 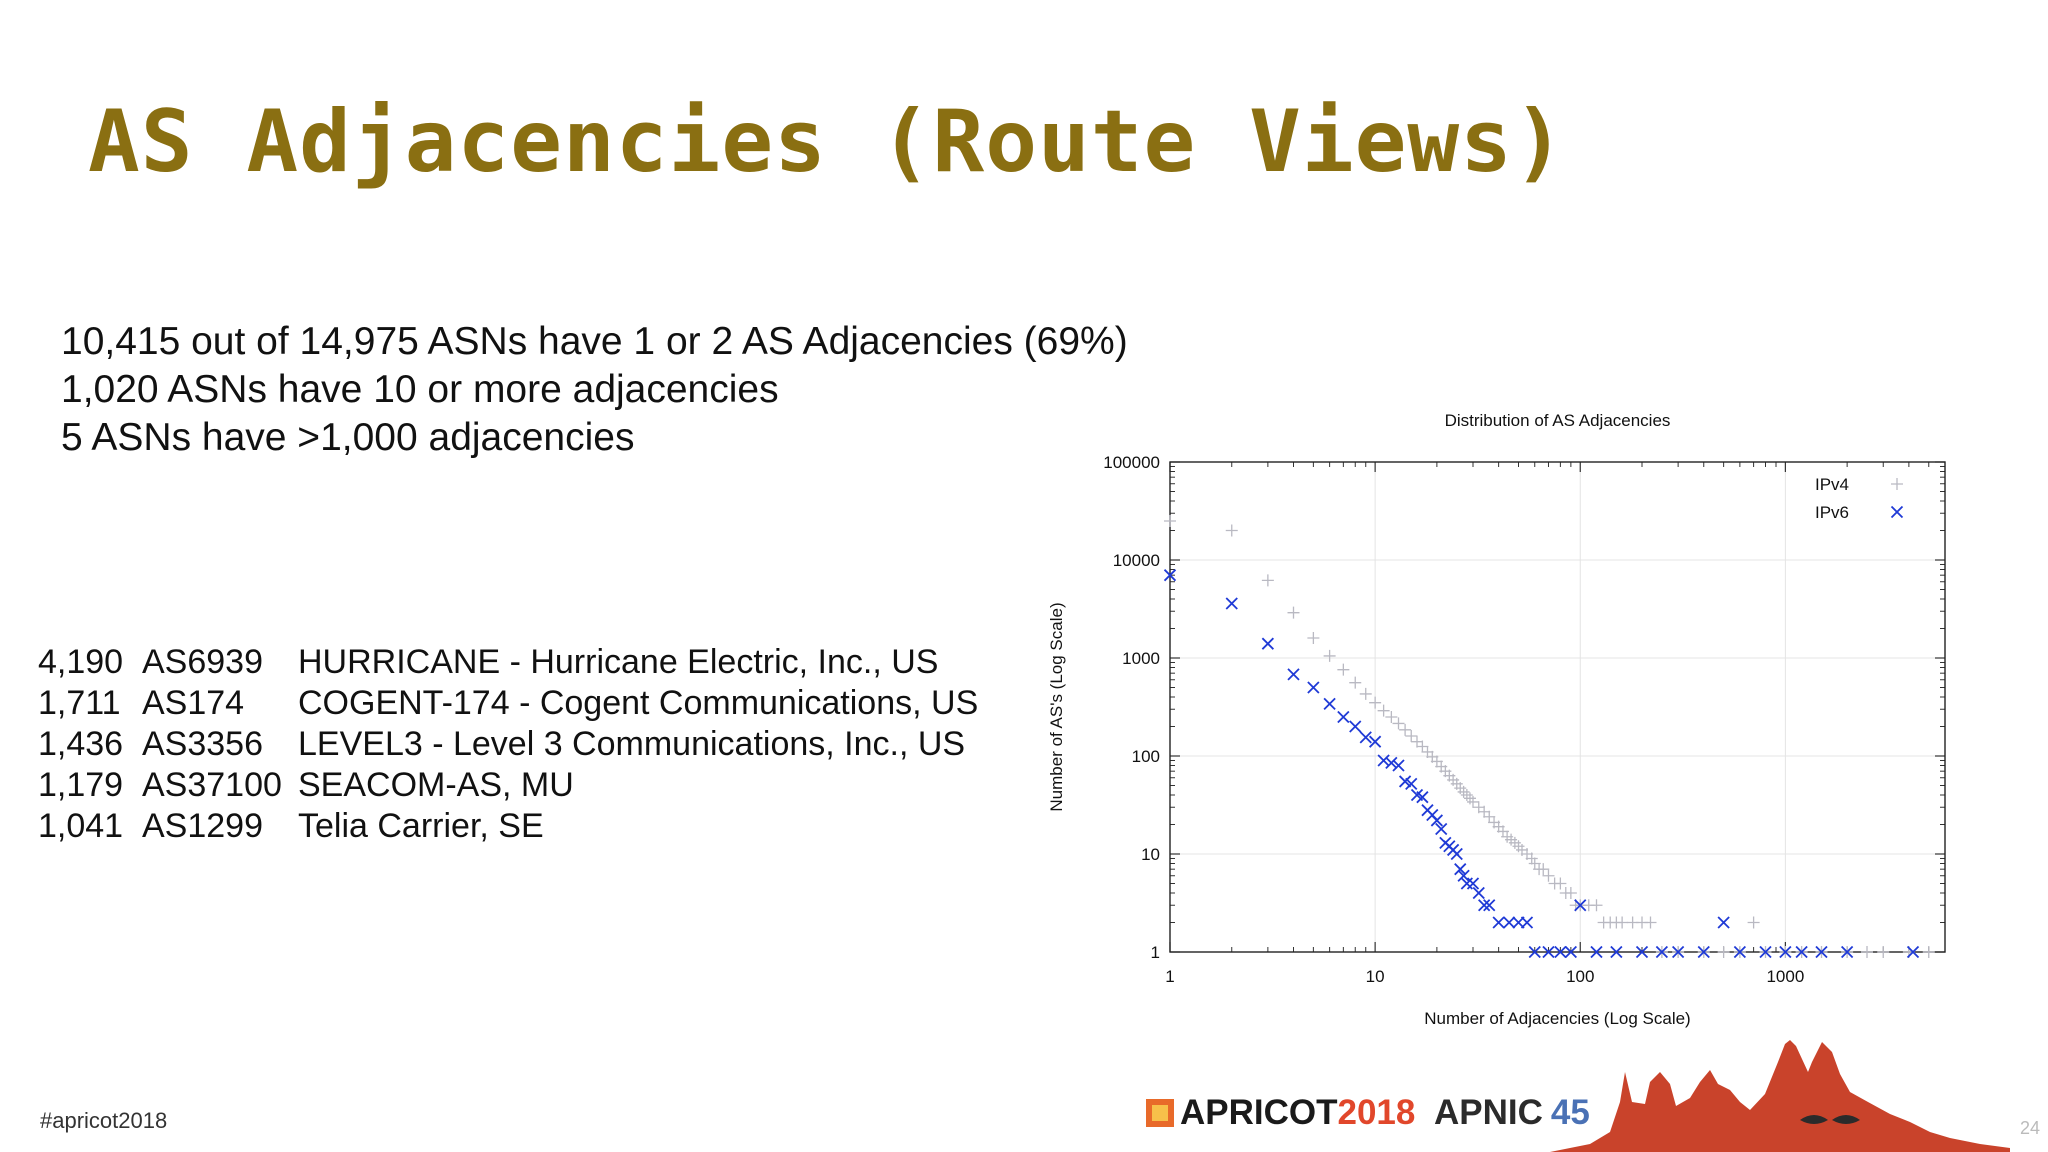 I want to click on y-tick-label: 100, so click(x=1146, y=756).